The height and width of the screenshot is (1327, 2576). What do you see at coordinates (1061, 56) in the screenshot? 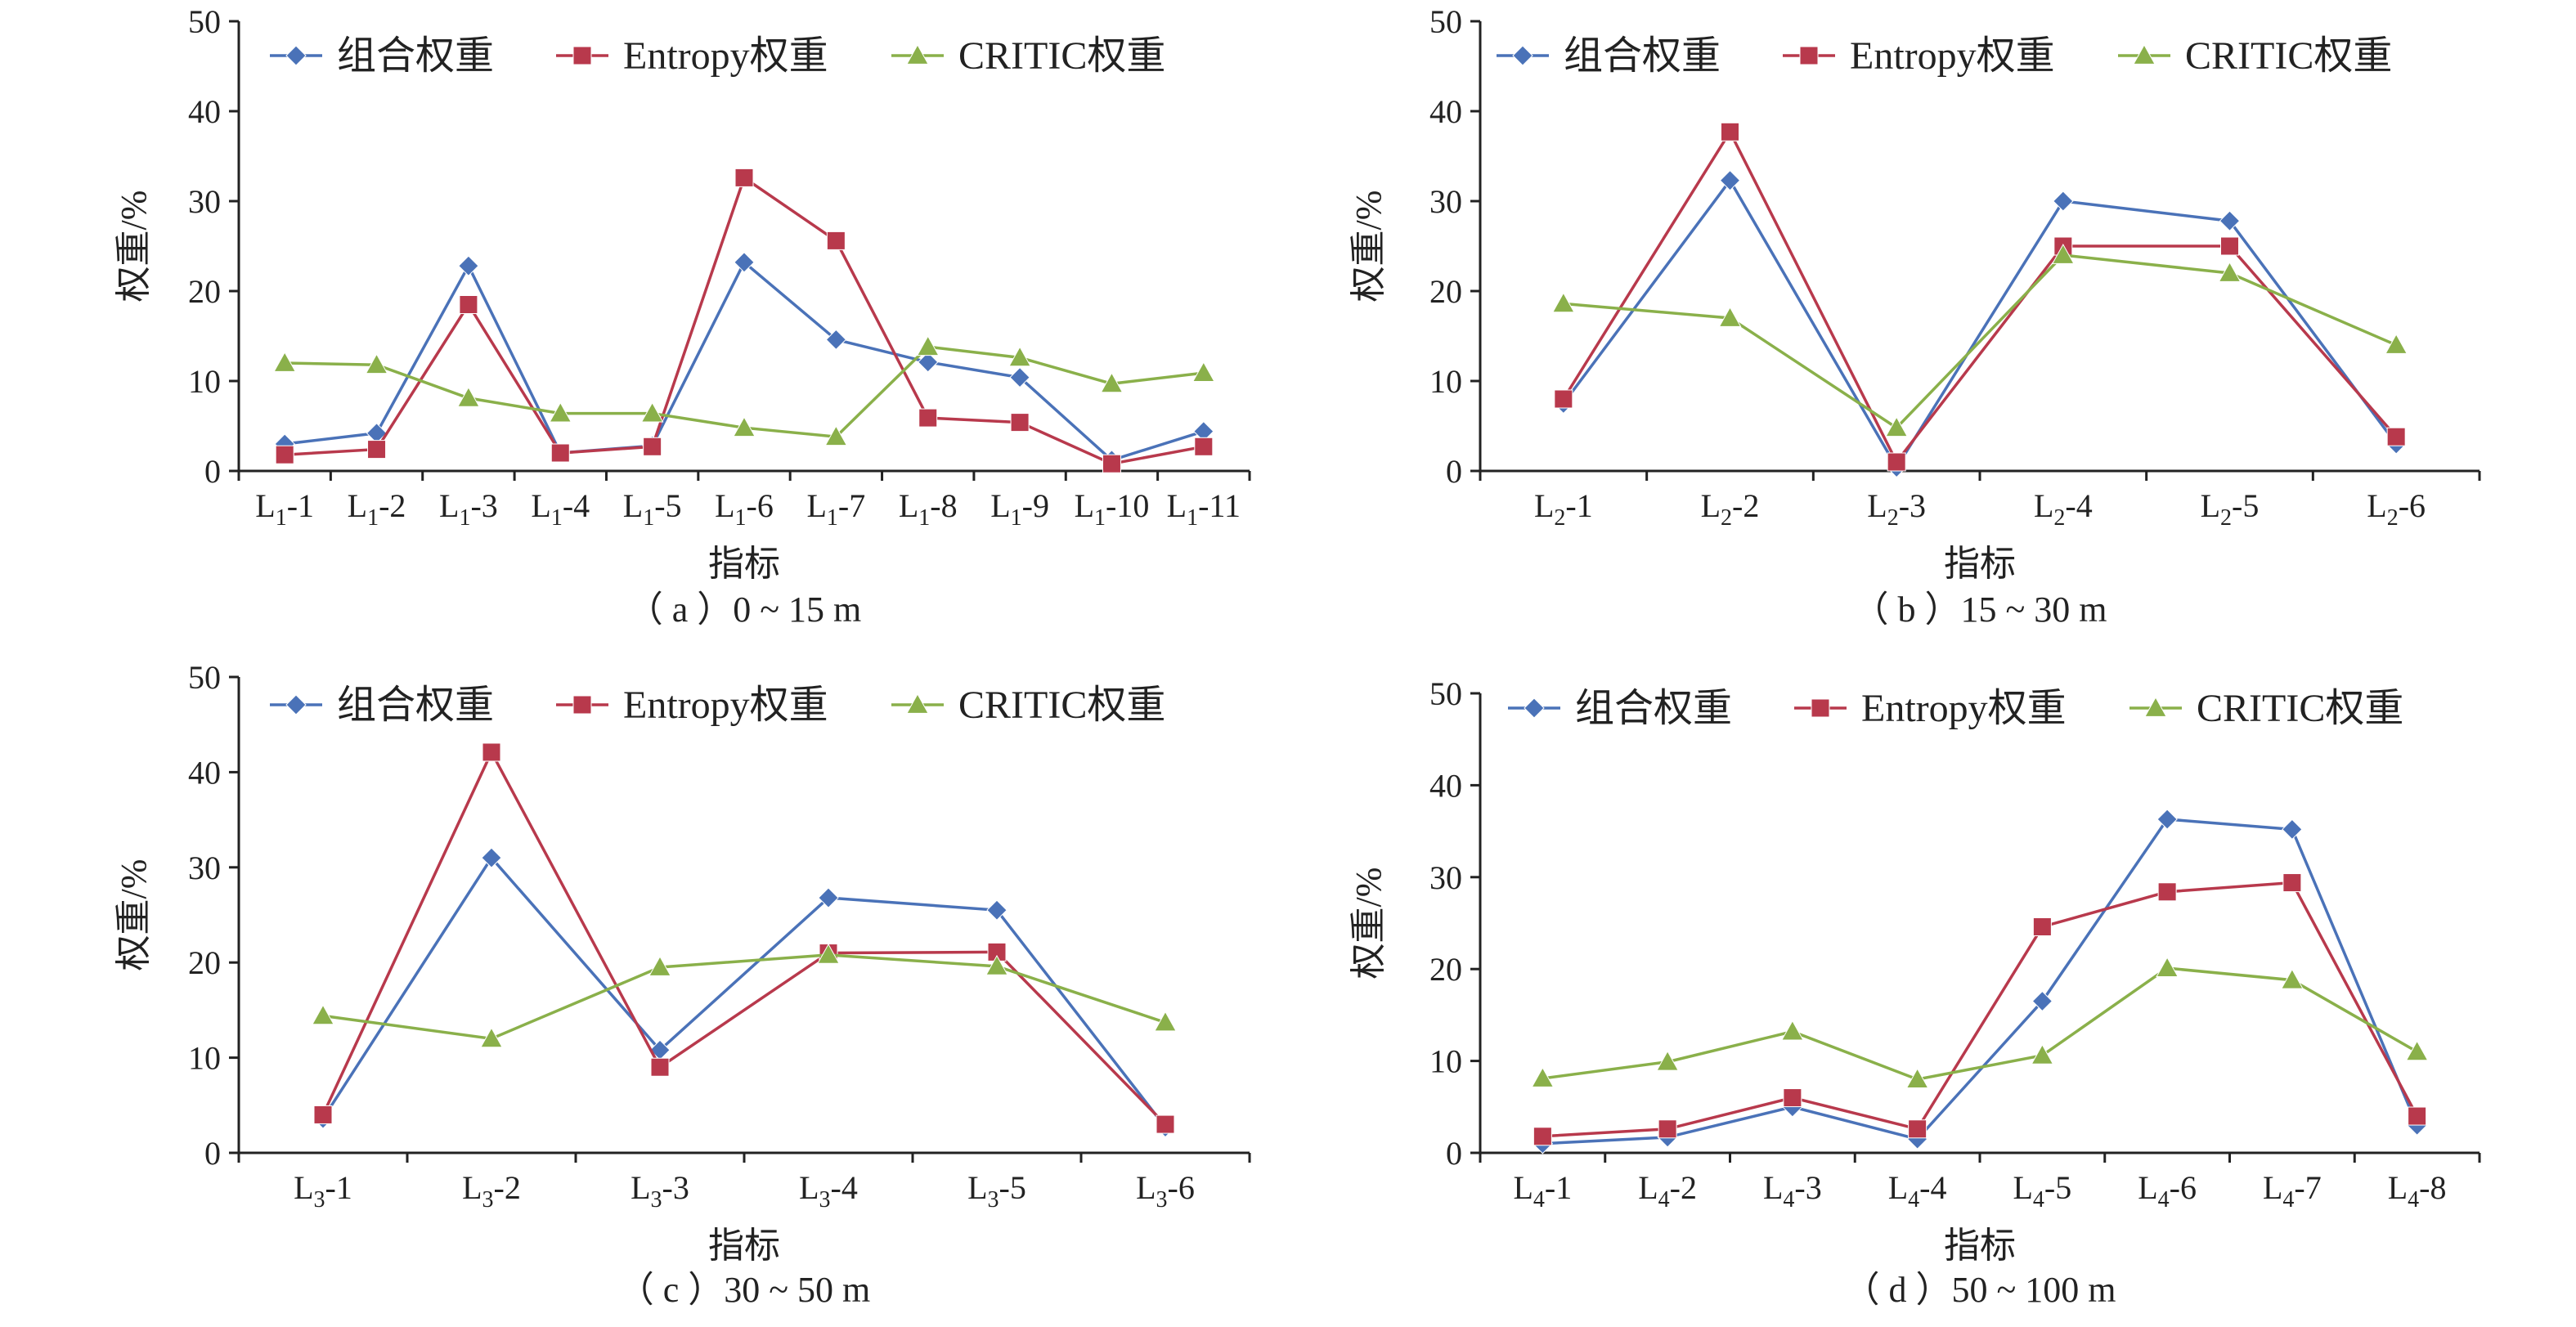
I see `legend-label-critic: CRITIC权重` at bounding box center [1061, 56].